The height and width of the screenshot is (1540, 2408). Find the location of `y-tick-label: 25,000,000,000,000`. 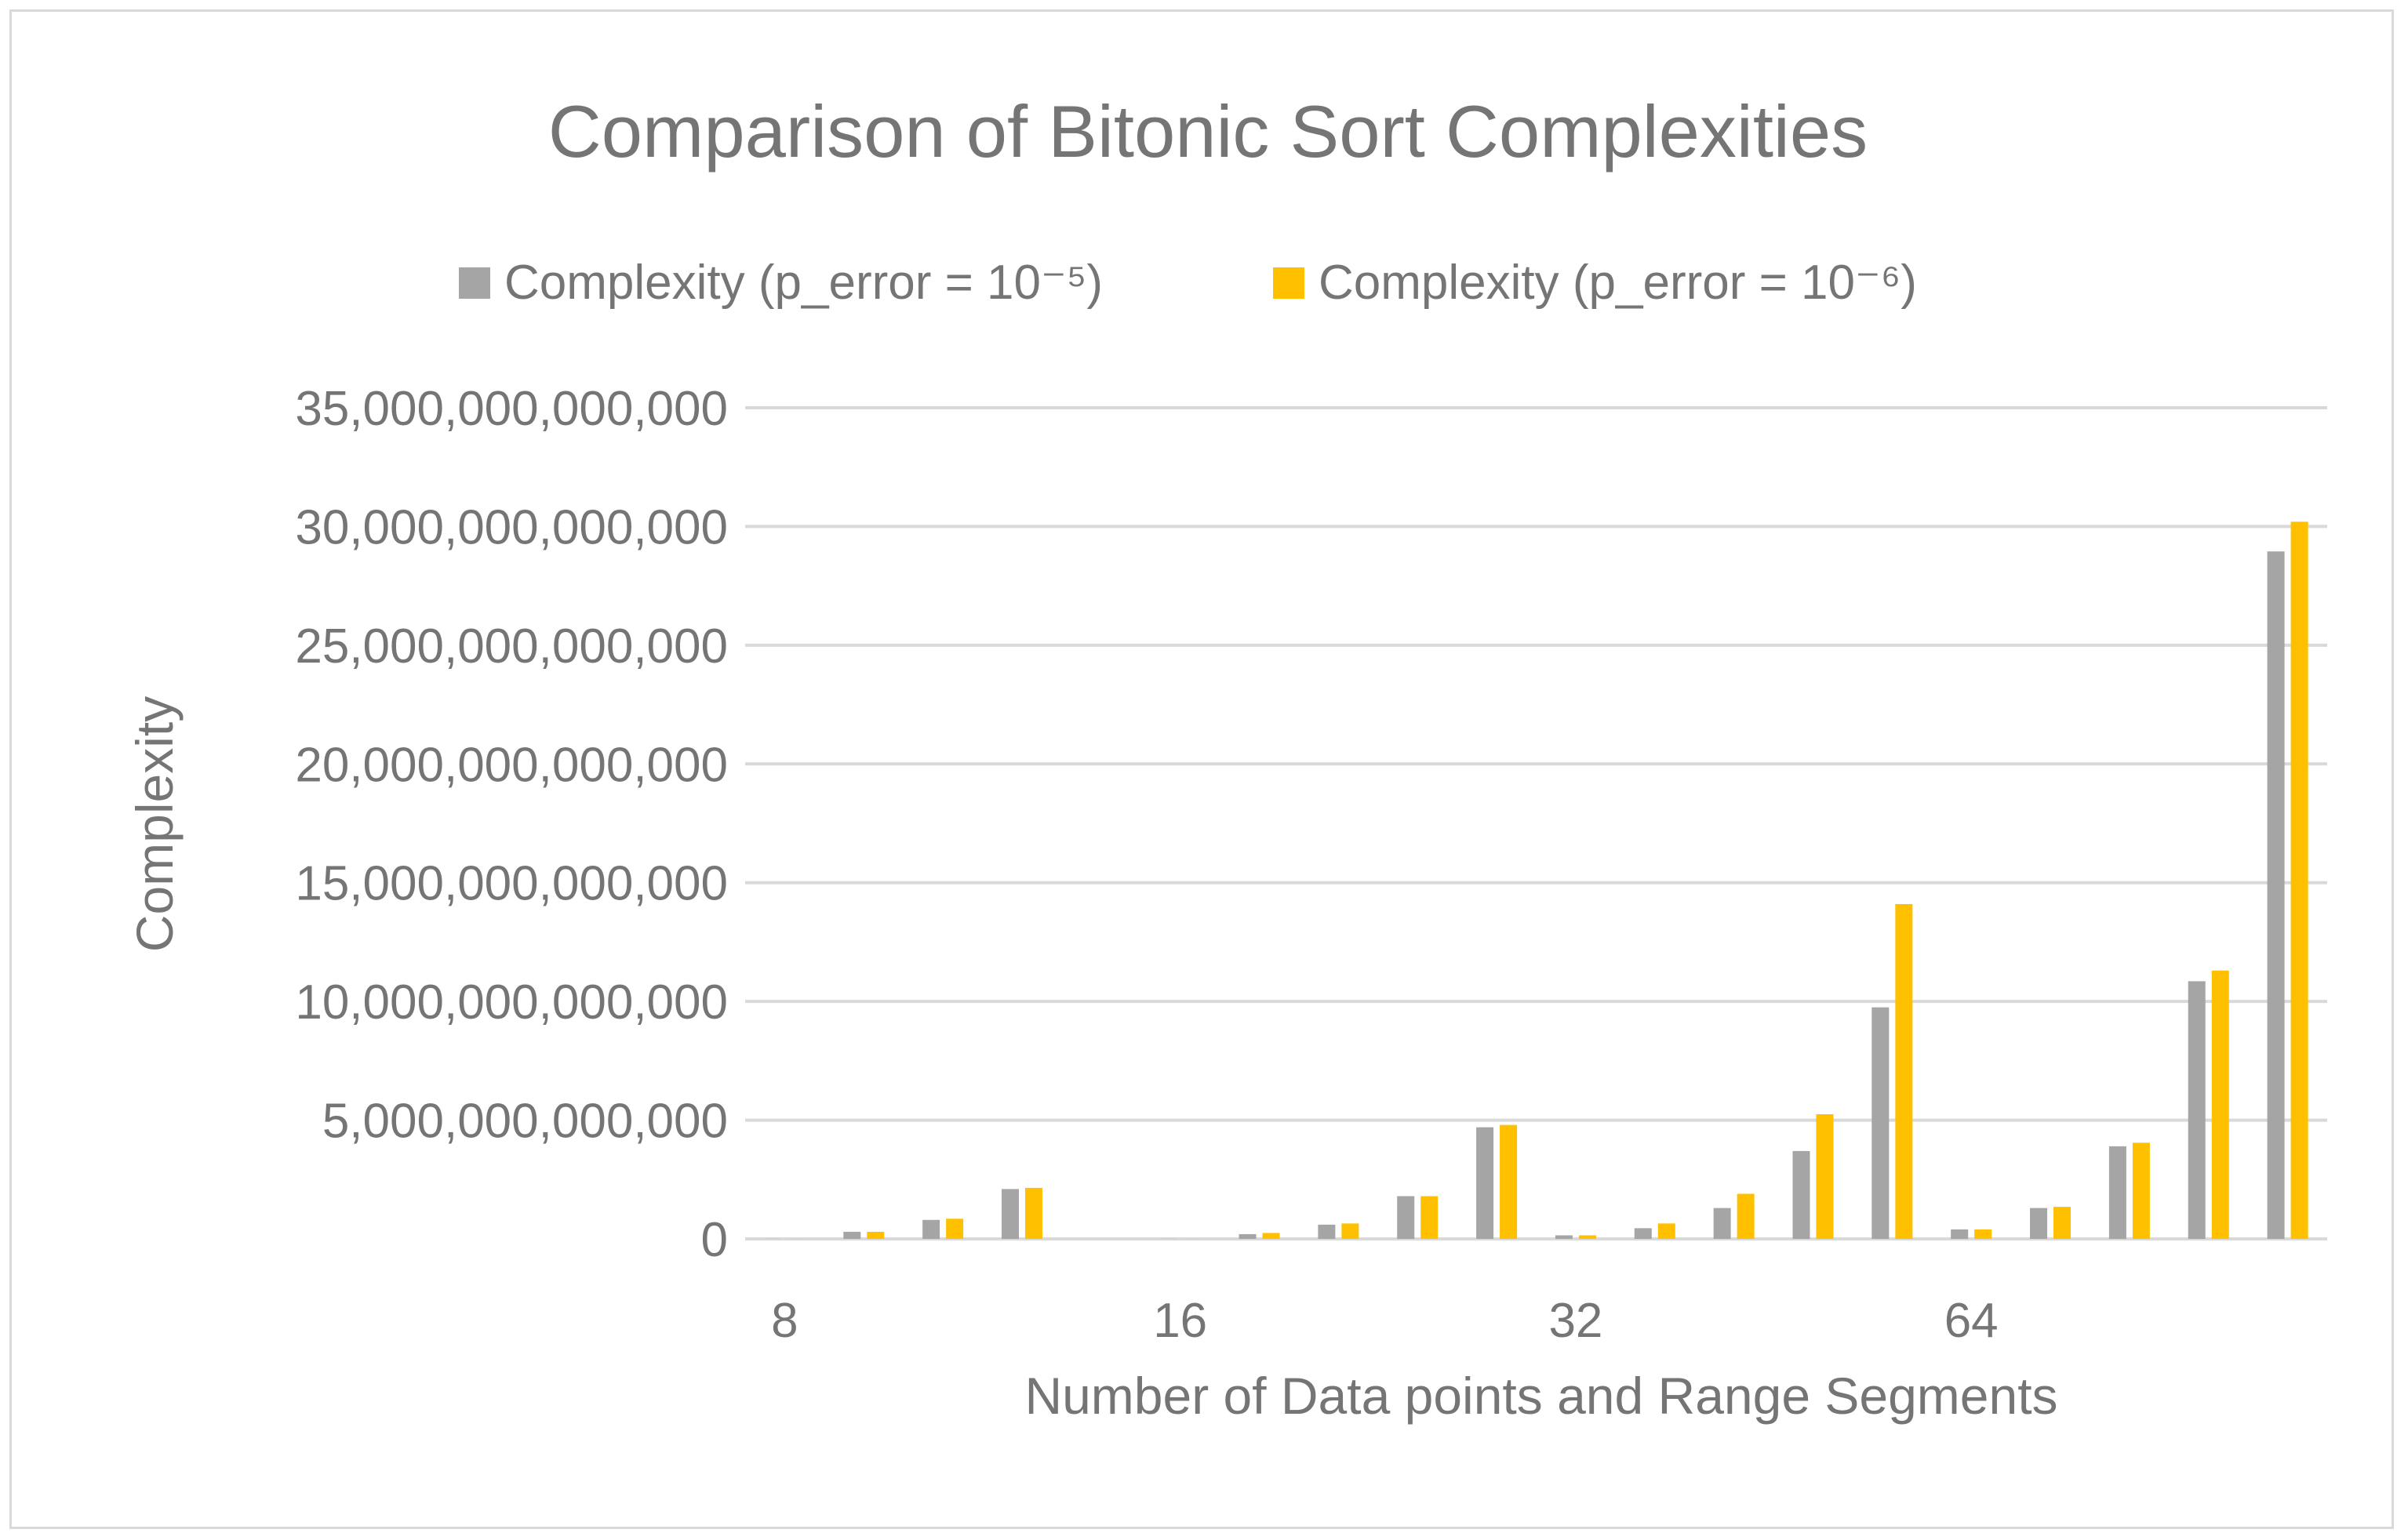

y-tick-label: 25,000,000,000,000 is located at coordinates (511, 647).